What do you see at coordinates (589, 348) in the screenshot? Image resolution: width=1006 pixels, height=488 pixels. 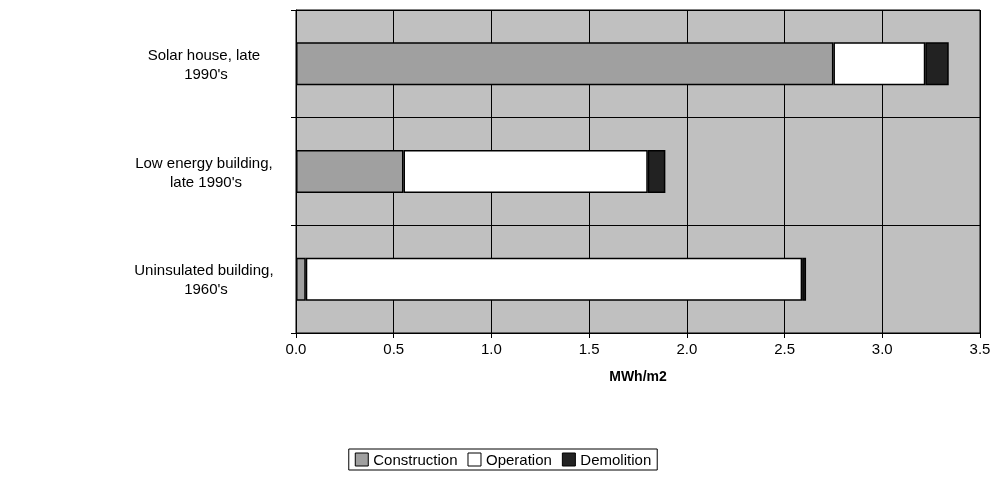 I see `x-tick-label: 1.5` at bounding box center [589, 348].